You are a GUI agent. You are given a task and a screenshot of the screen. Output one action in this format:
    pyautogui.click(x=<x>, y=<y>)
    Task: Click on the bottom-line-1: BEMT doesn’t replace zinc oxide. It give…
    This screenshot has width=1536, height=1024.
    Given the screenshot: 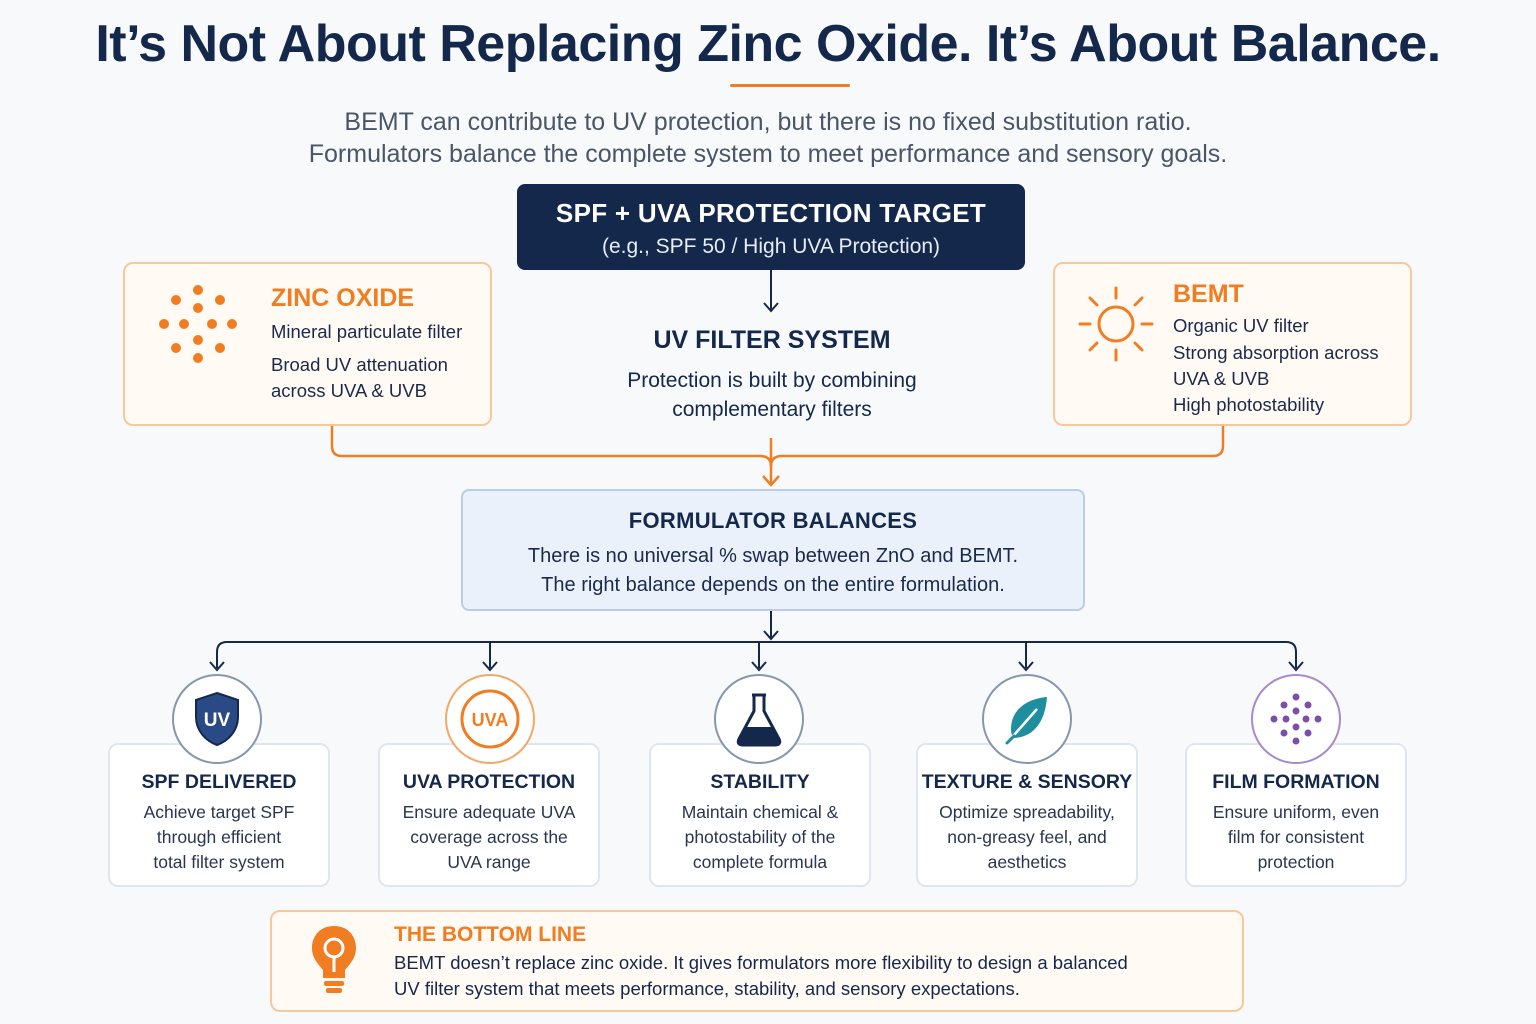 What is the action you would take?
    pyautogui.click(x=761, y=962)
    